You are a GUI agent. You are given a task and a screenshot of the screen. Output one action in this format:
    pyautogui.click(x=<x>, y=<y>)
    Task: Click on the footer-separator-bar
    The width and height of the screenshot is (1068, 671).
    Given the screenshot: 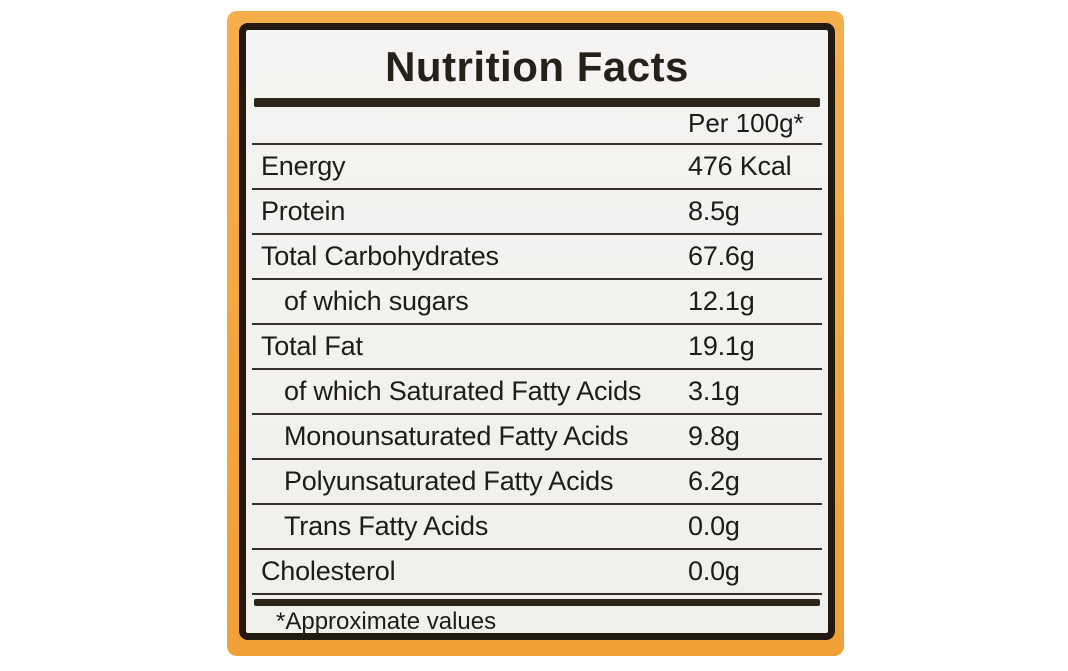 What is the action you would take?
    pyautogui.click(x=537, y=602)
    